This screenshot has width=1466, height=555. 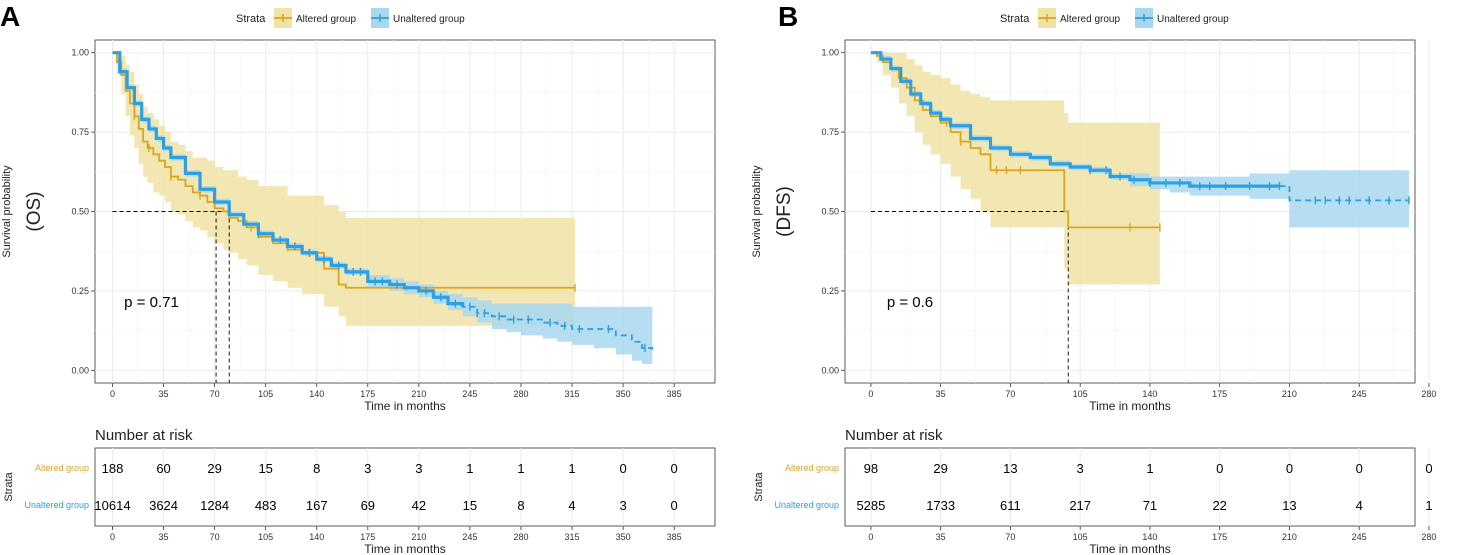 What do you see at coordinates (1219, 394) in the screenshot?
I see `x-tick-label: 175` at bounding box center [1219, 394].